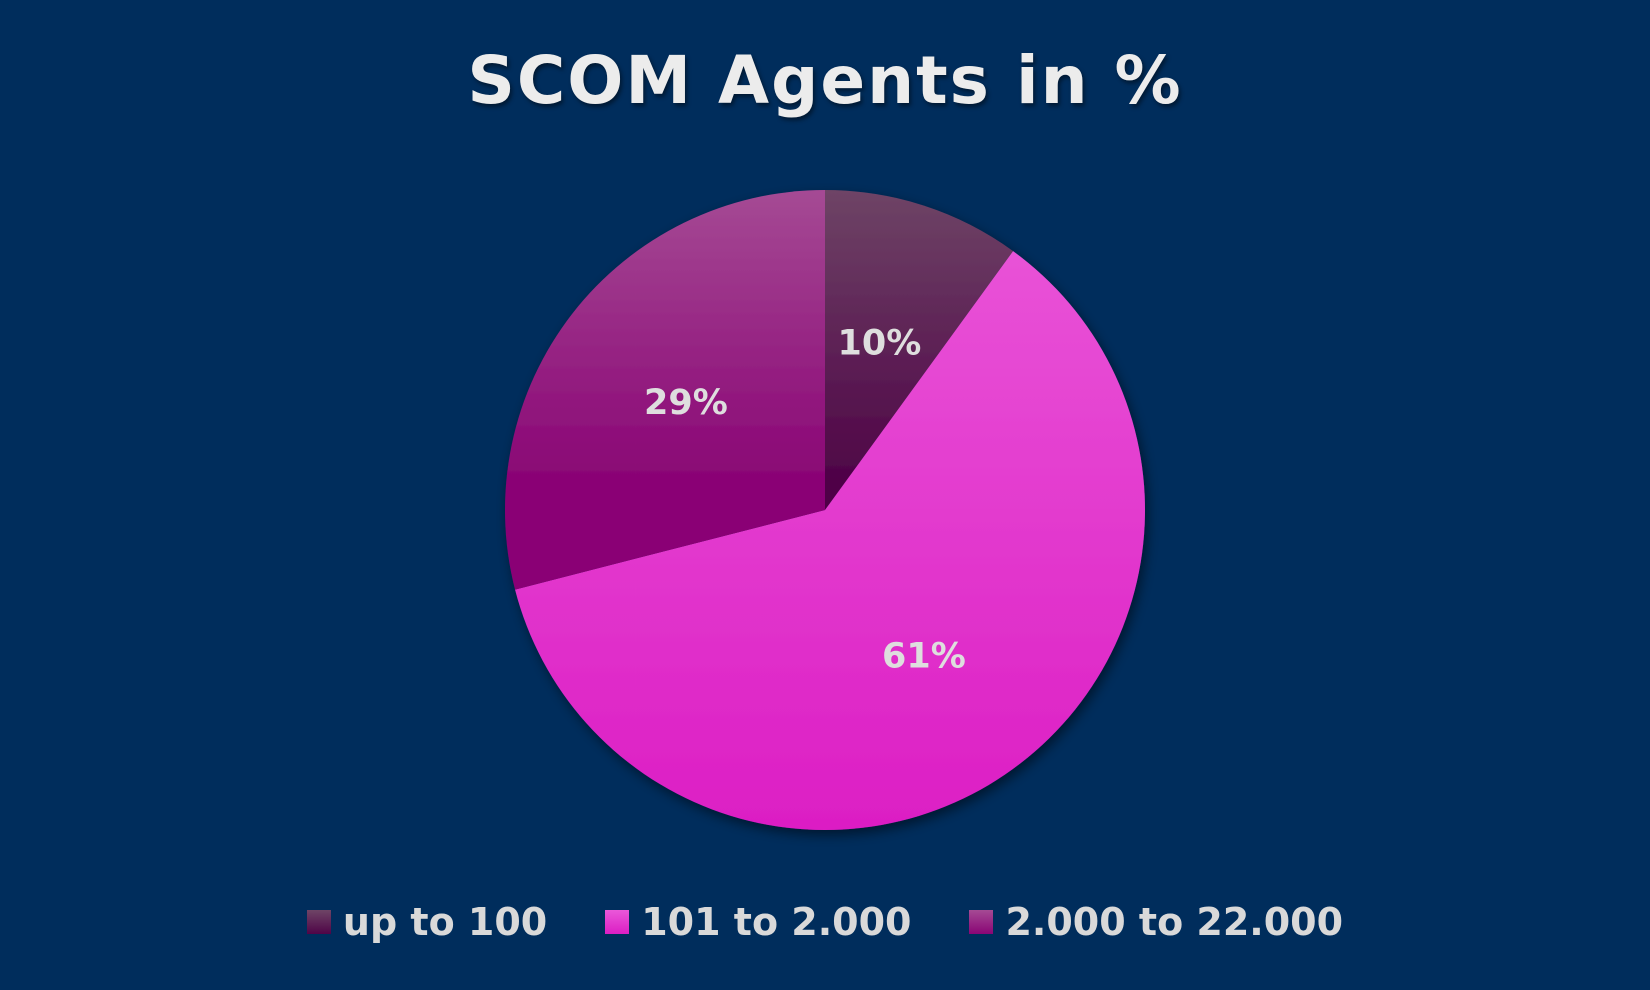  I want to click on legend-item: up to 100, so click(427, 922).